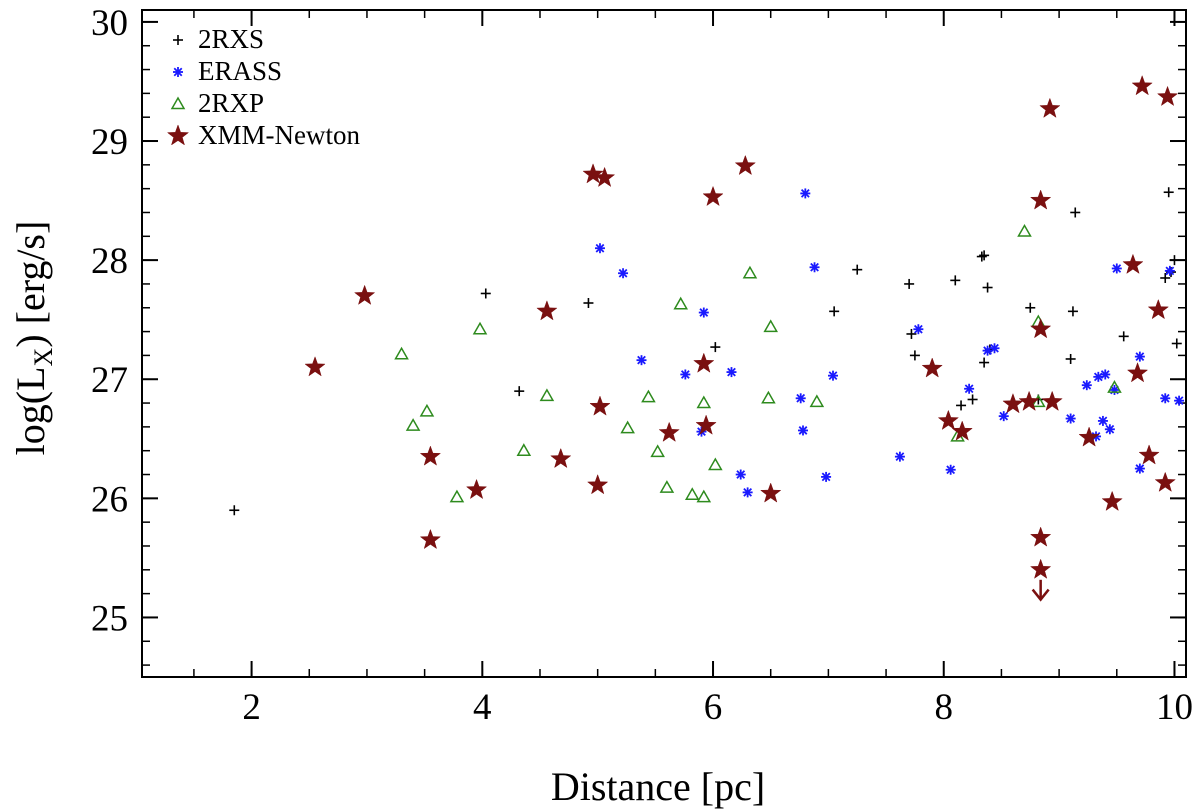 The width and height of the screenshot is (1200, 809). What do you see at coordinates (109, 380) in the screenshot?
I see `y-tick-label: 27` at bounding box center [109, 380].